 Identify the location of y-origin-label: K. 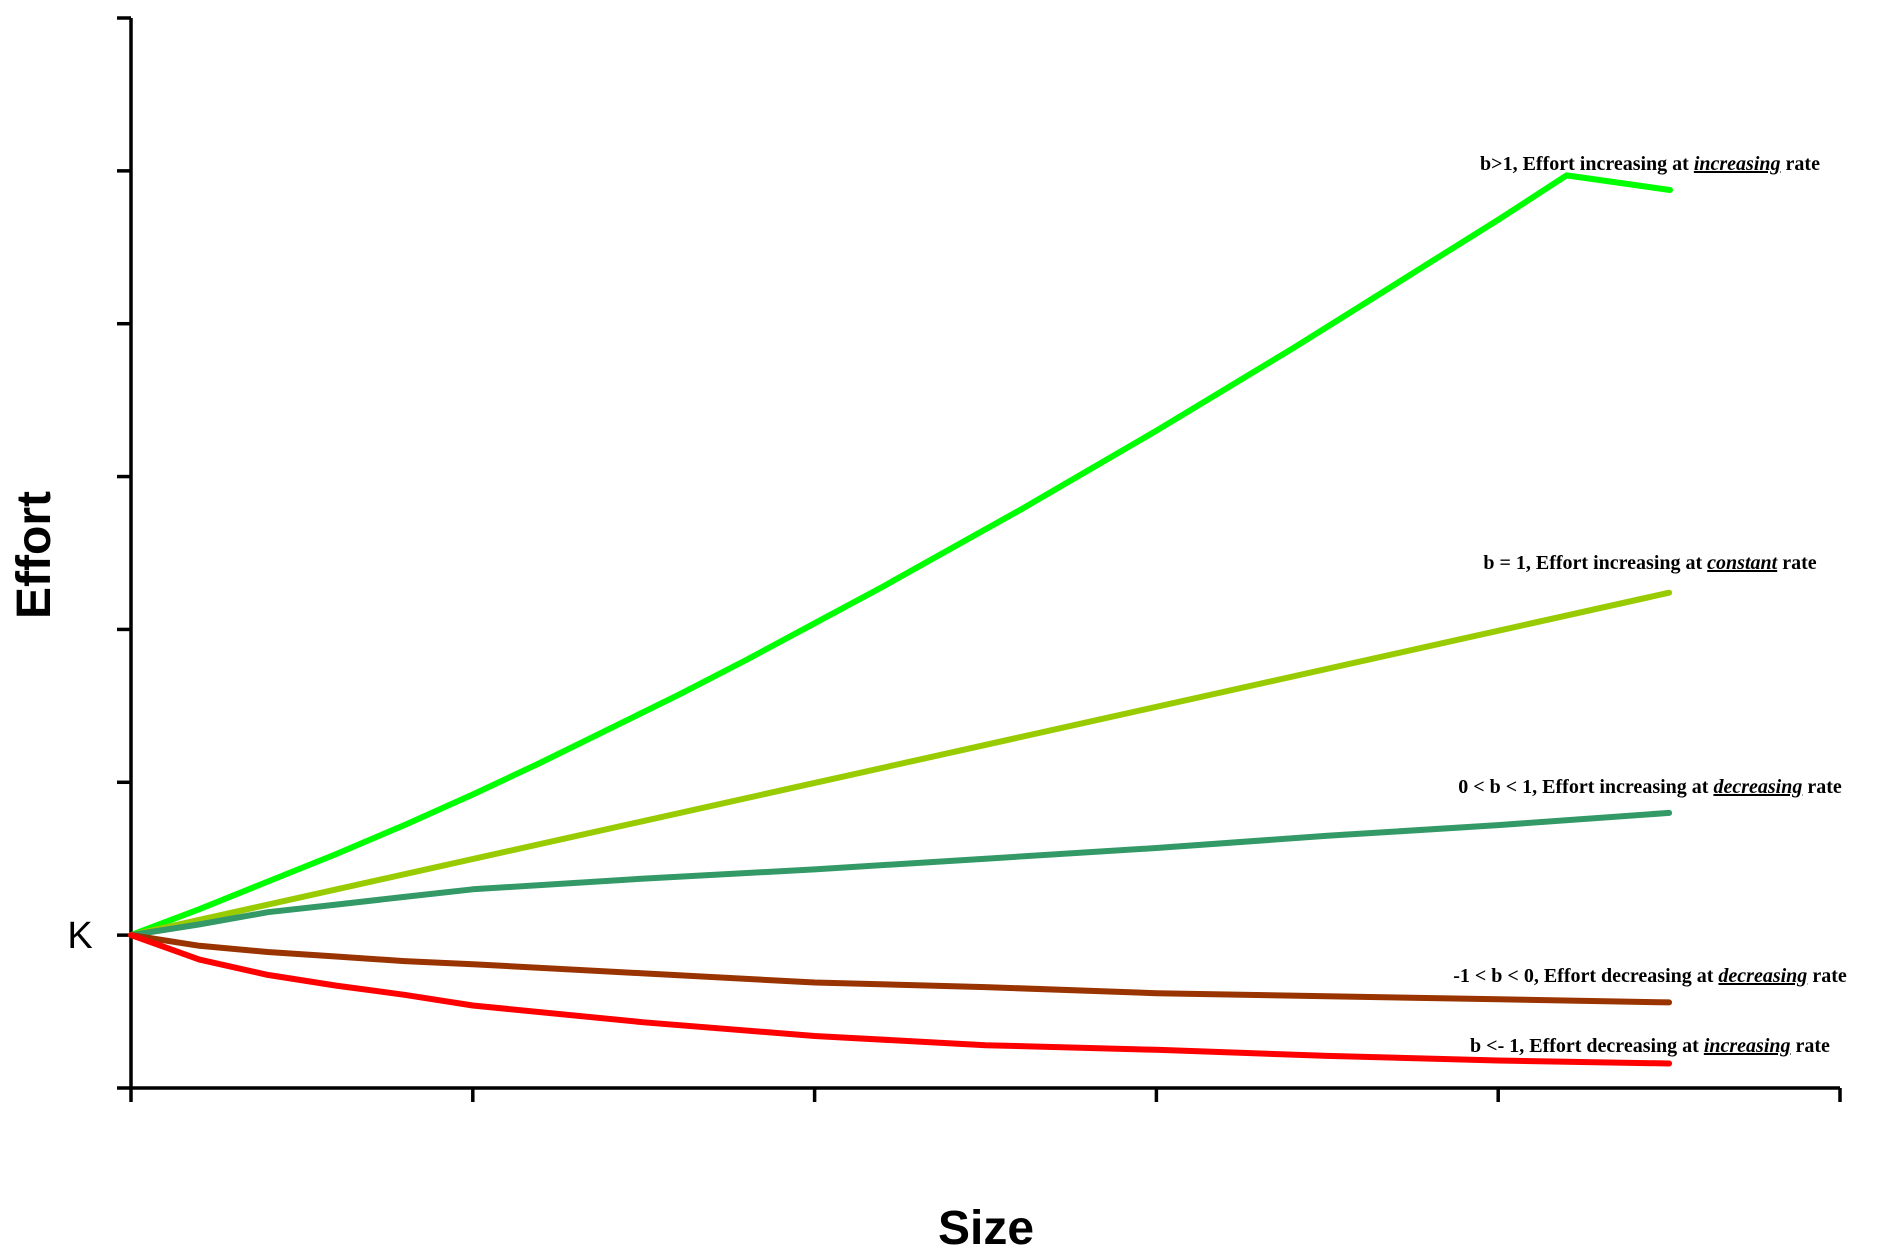
(79, 936).